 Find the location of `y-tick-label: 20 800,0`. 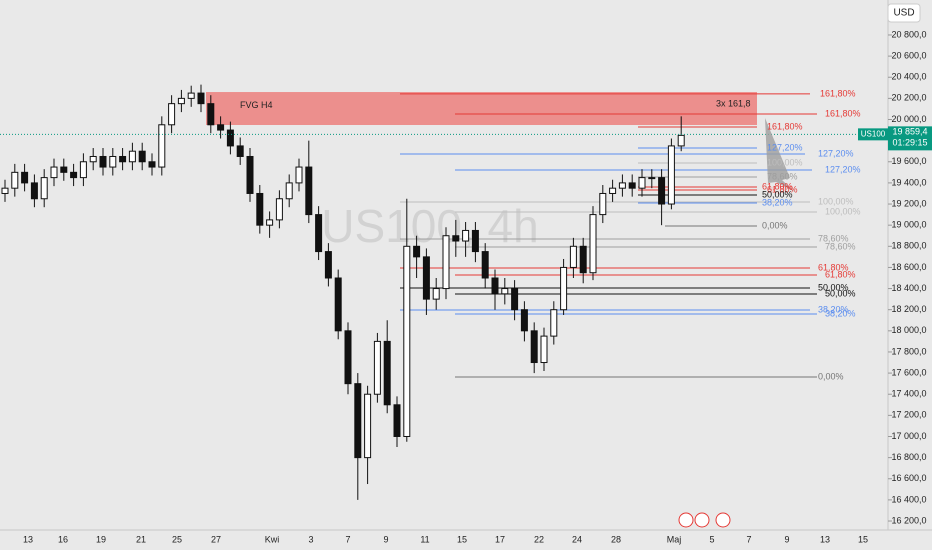

y-tick-label: 20 800,0 is located at coordinates (908, 34).